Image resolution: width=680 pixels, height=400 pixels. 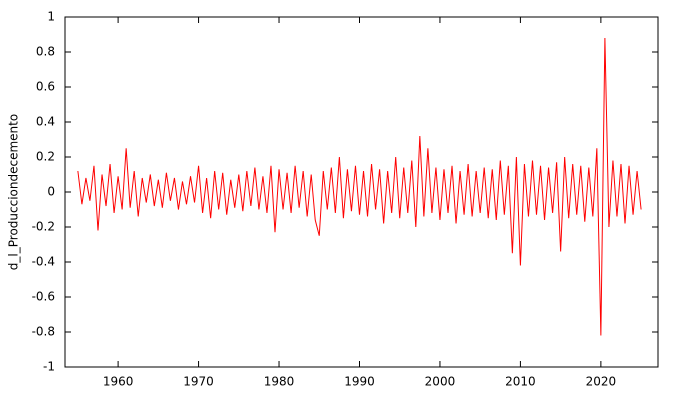 I want to click on x-tick-label: 2010, so click(x=520, y=382).